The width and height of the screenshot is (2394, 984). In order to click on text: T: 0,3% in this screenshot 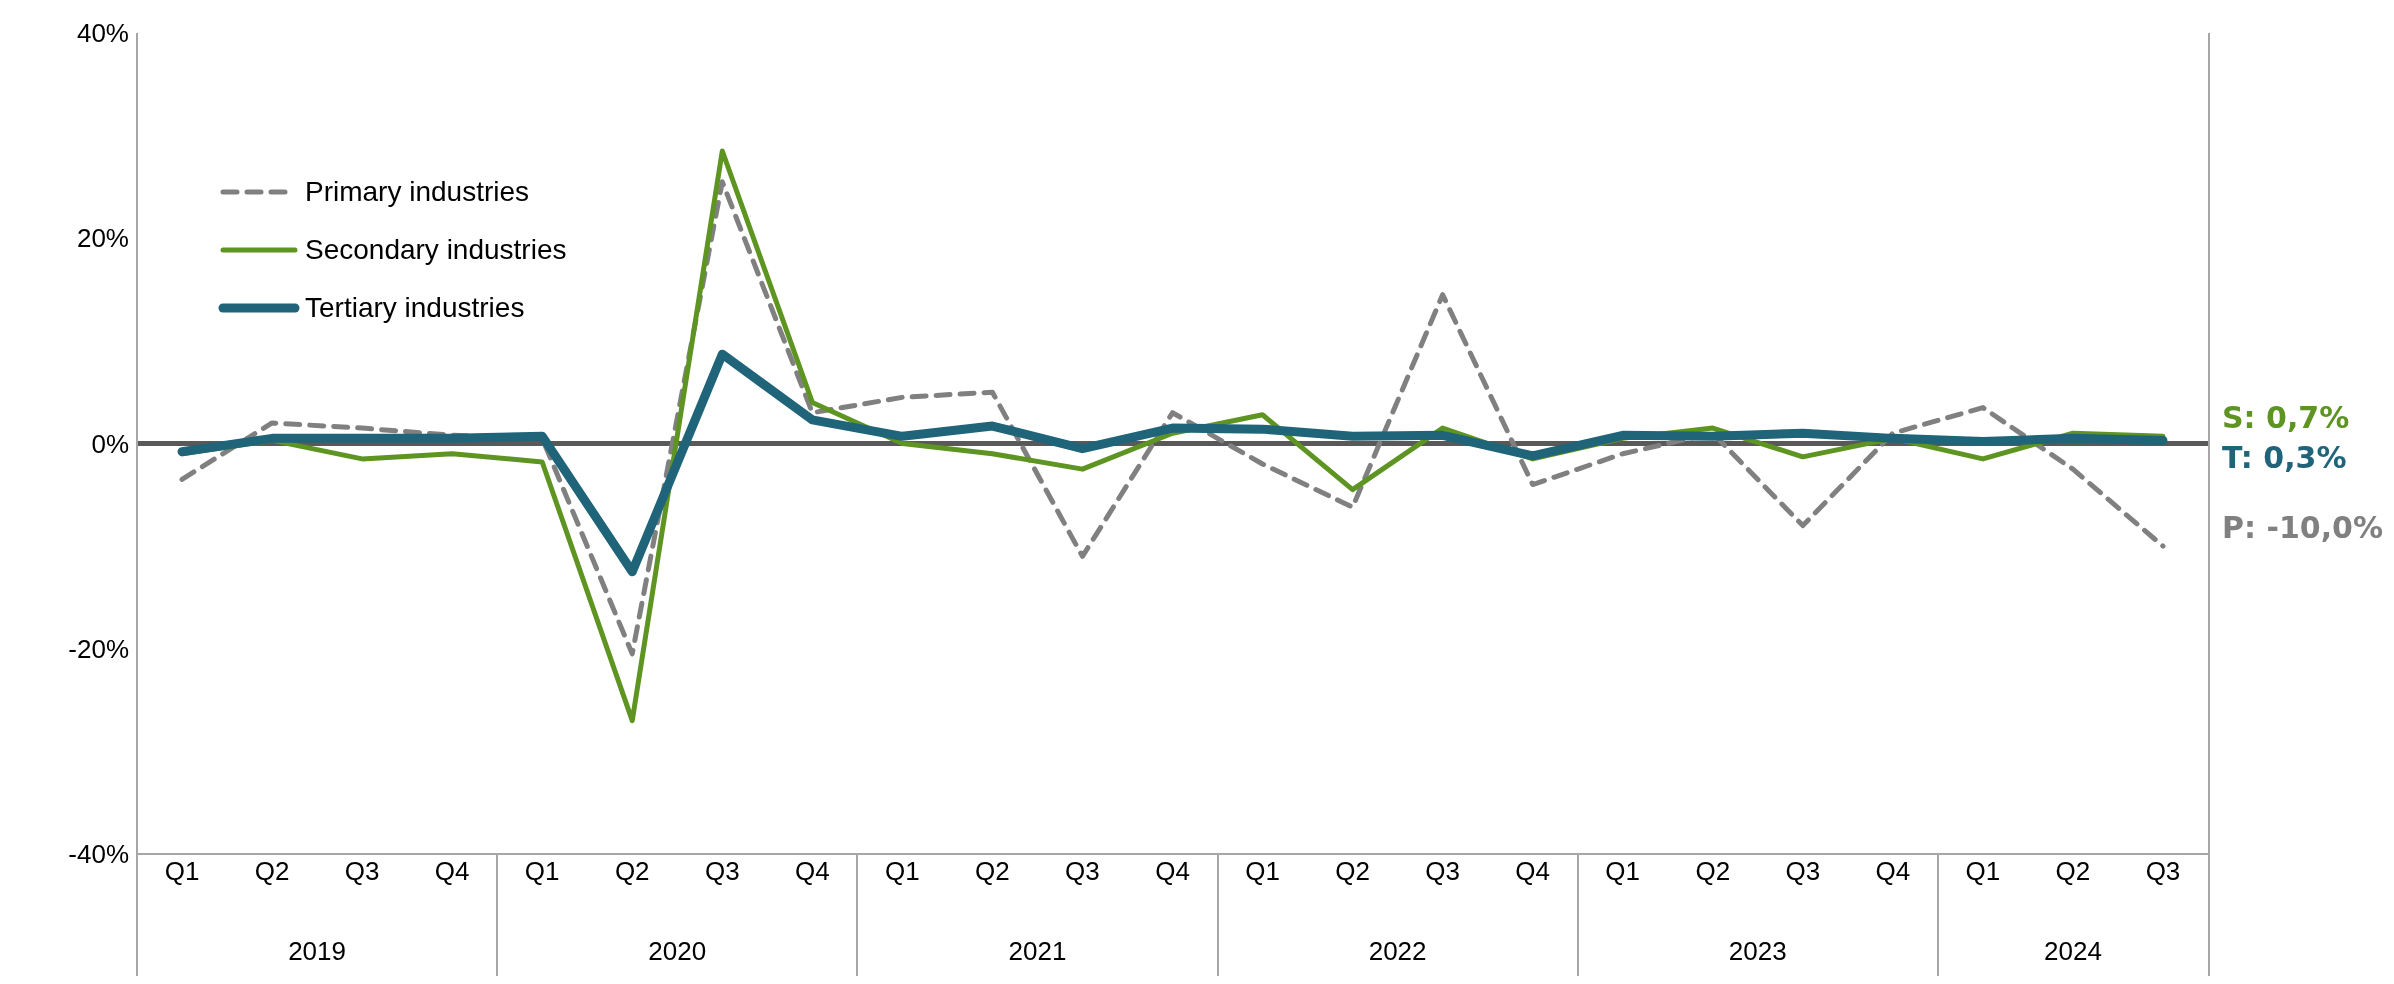, I will do `click(2284, 458)`.